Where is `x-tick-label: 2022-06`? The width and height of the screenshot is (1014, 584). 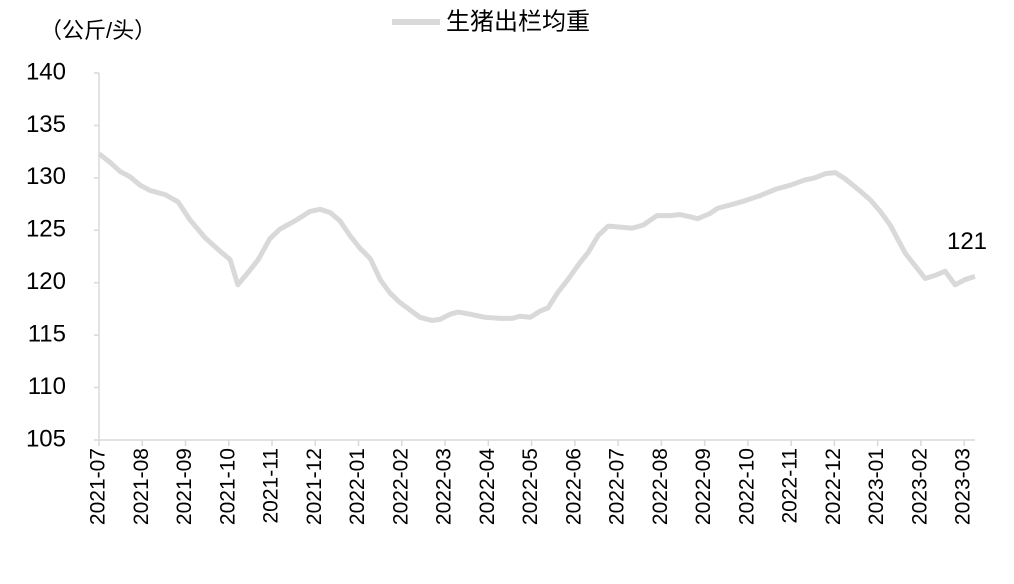 x-tick-label: 2022-06 is located at coordinates (573, 486).